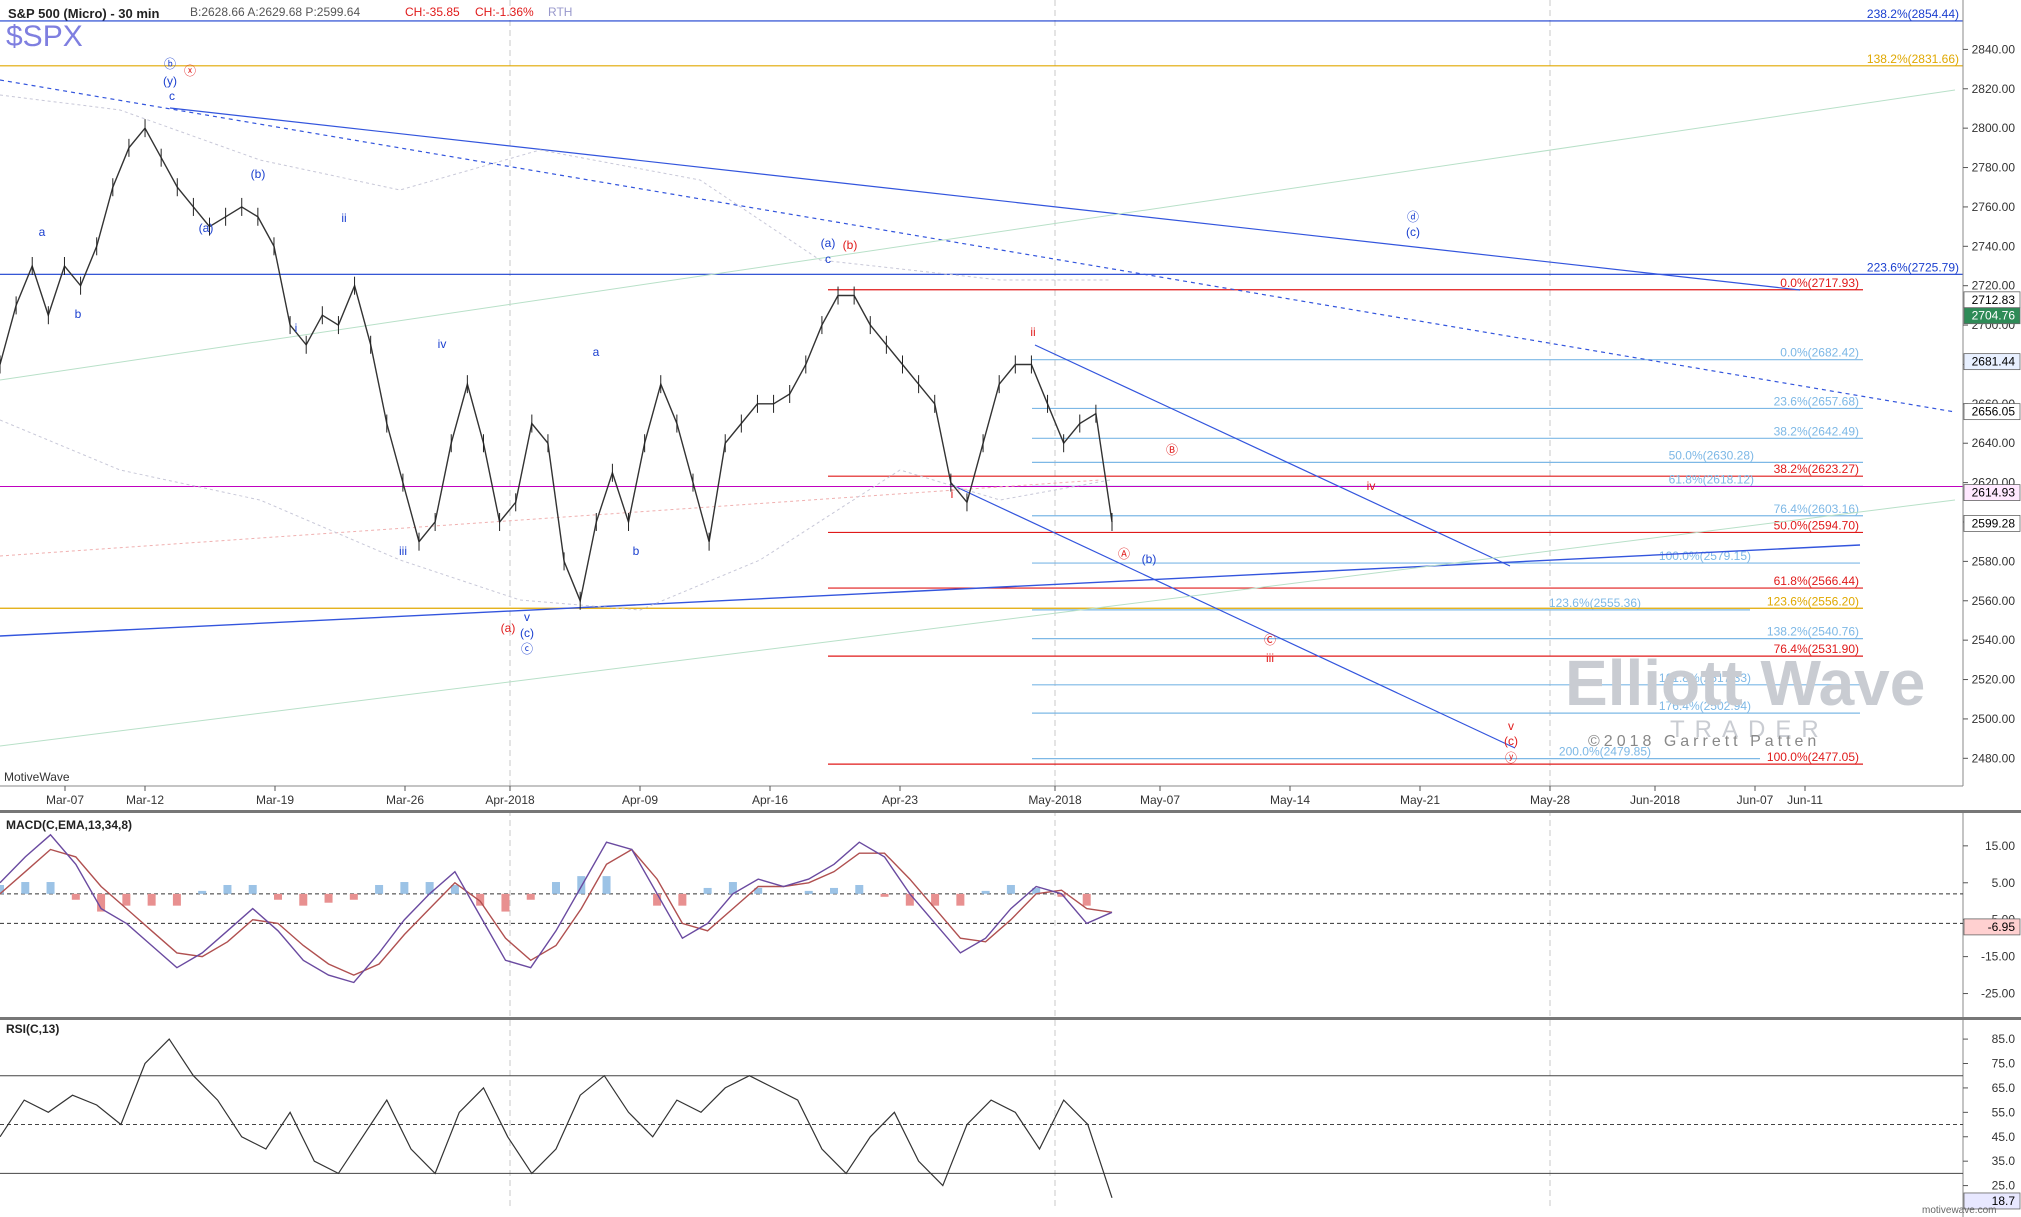 This screenshot has height=1217, width=2021. Describe the element at coordinates (1511, 758) in the screenshot. I see `wave-label: ⓨ` at that location.